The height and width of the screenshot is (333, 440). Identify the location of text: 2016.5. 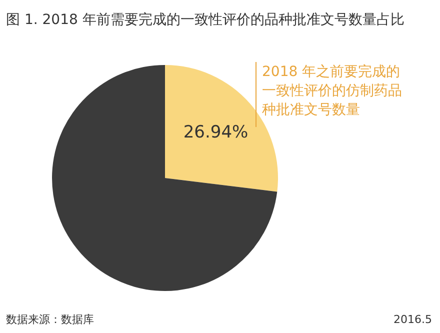
(413, 319).